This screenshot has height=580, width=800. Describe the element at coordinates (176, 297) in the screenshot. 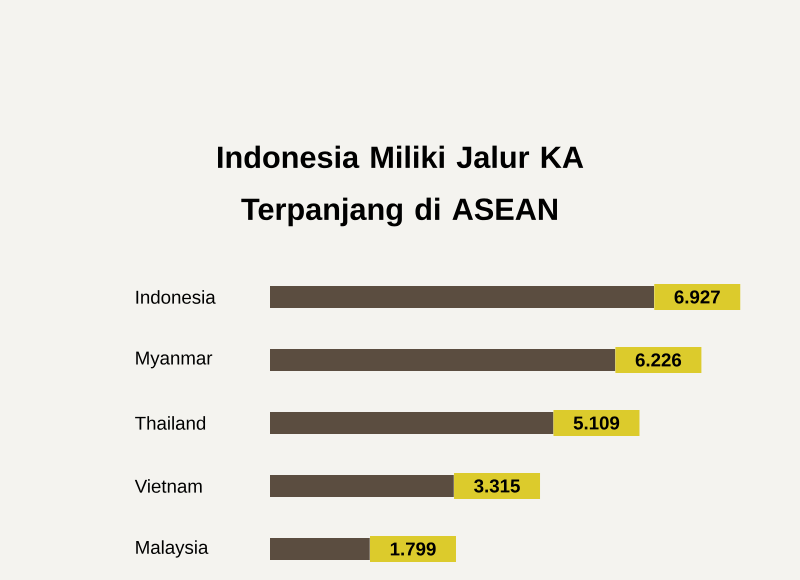

I see `y-tick-label: Indonesia` at that location.